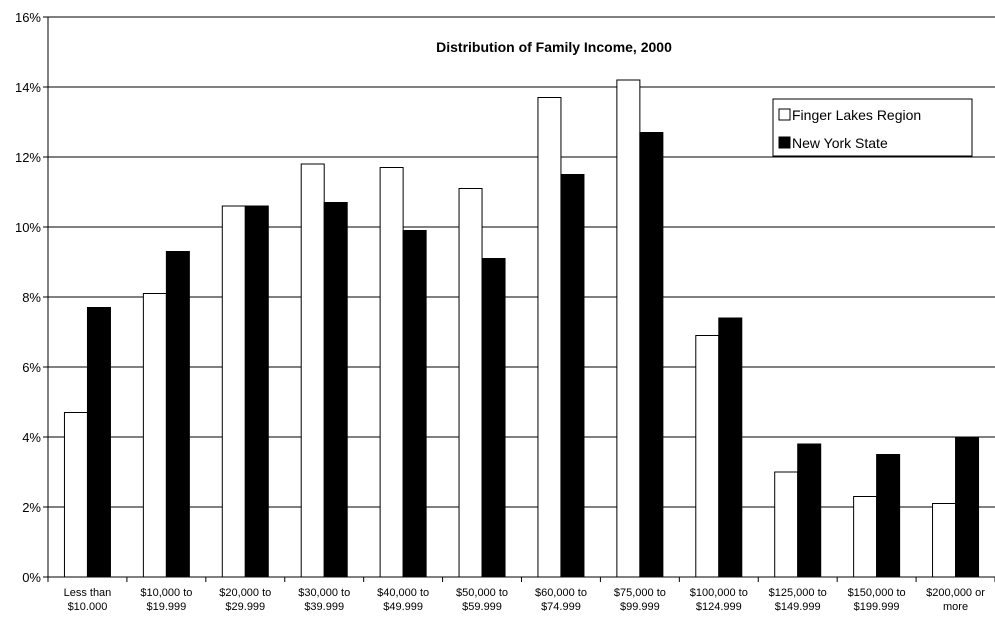 The height and width of the screenshot is (617, 995). I want to click on x-tick-label-line: $39.999, so click(324, 607).